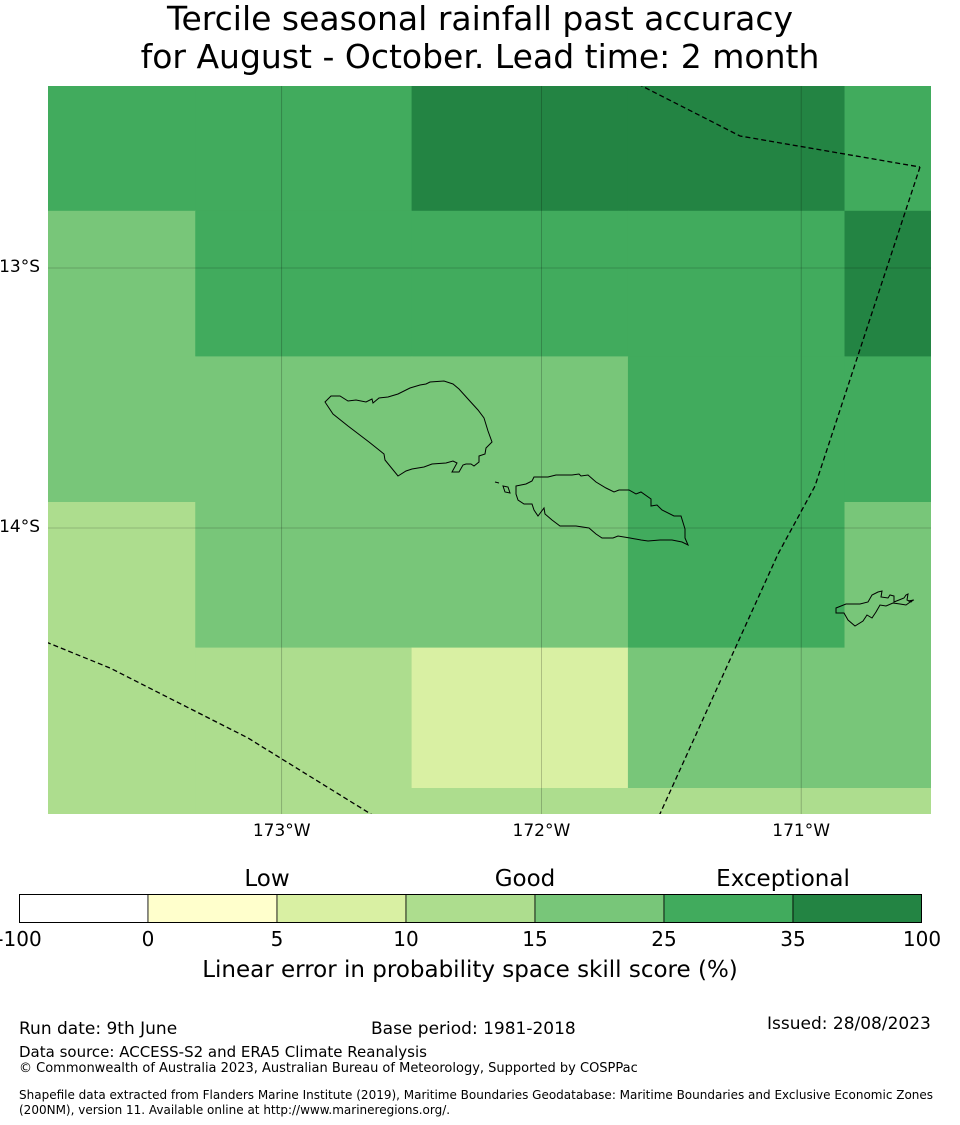  What do you see at coordinates (874, 608) in the screenshot?
I see `island-tutuila` at bounding box center [874, 608].